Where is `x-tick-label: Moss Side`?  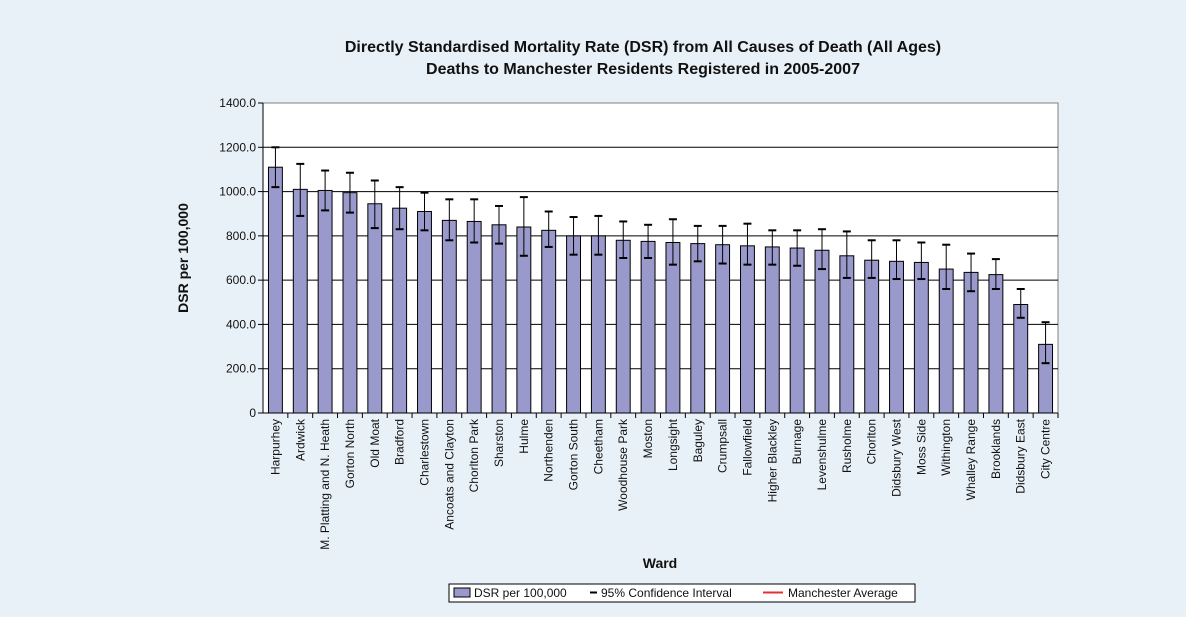
x-tick-label: Moss Side is located at coordinates (921, 447).